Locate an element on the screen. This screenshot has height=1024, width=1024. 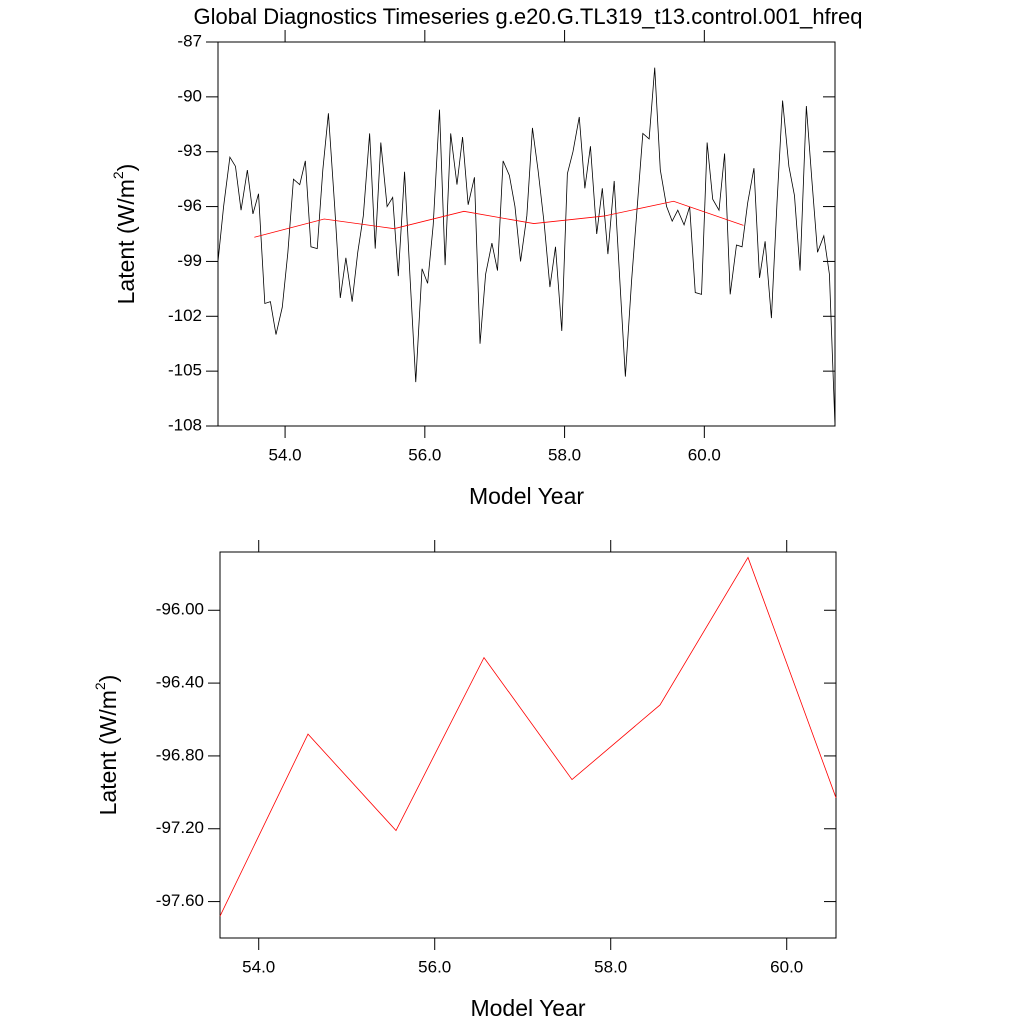
y-tick-label: -108 is located at coordinates (185, 424).